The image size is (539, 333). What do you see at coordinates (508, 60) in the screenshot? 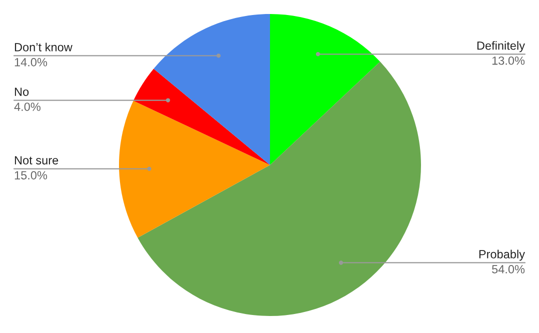
I see `data-label: 13.0%` at bounding box center [508, 60].